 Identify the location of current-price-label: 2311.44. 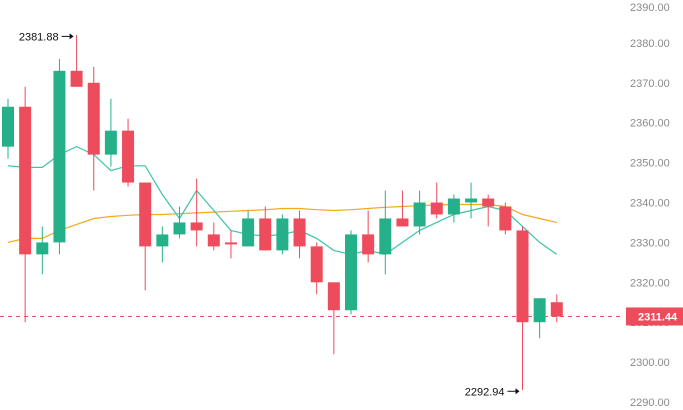
(658, 317).